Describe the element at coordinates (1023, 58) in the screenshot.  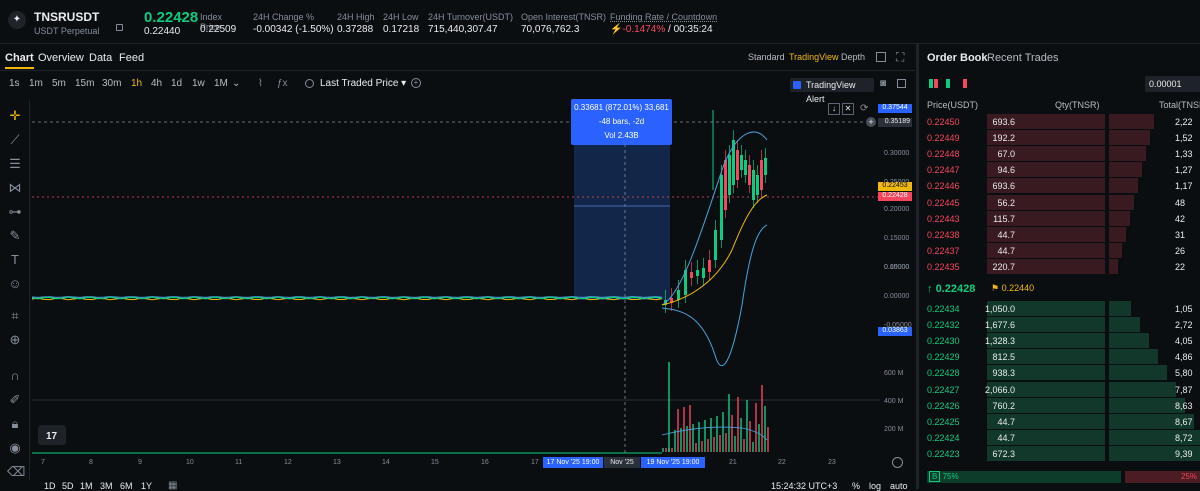
I see `tab-recent-trades: Recent Trades` at that location.